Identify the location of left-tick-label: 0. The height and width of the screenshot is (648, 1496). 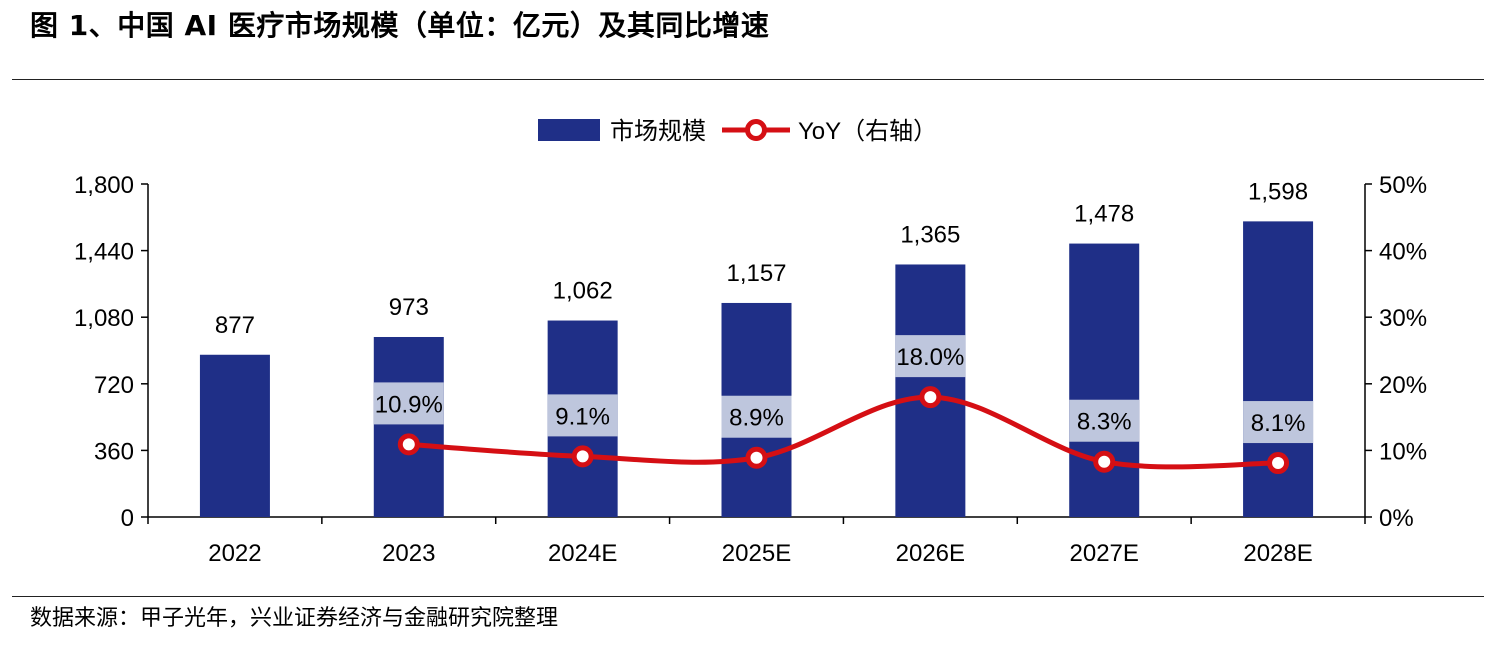
(127, 518).